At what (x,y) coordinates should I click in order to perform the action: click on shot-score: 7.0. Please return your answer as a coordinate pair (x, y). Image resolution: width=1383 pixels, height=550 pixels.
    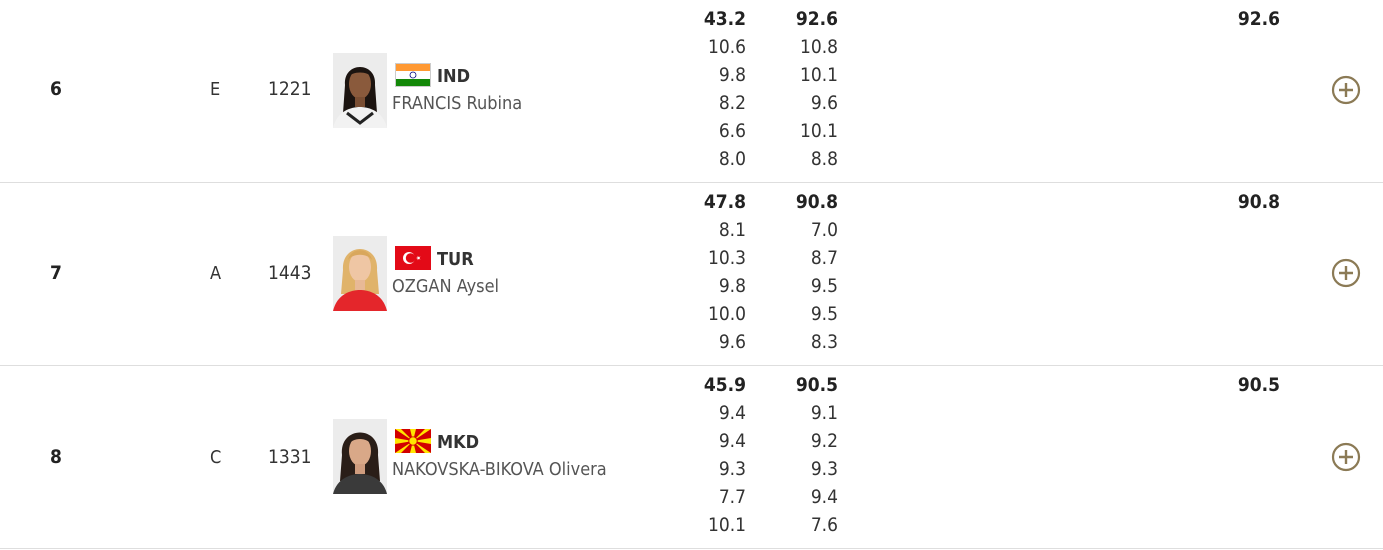
    Looking at the image, I should click on (824, 230).